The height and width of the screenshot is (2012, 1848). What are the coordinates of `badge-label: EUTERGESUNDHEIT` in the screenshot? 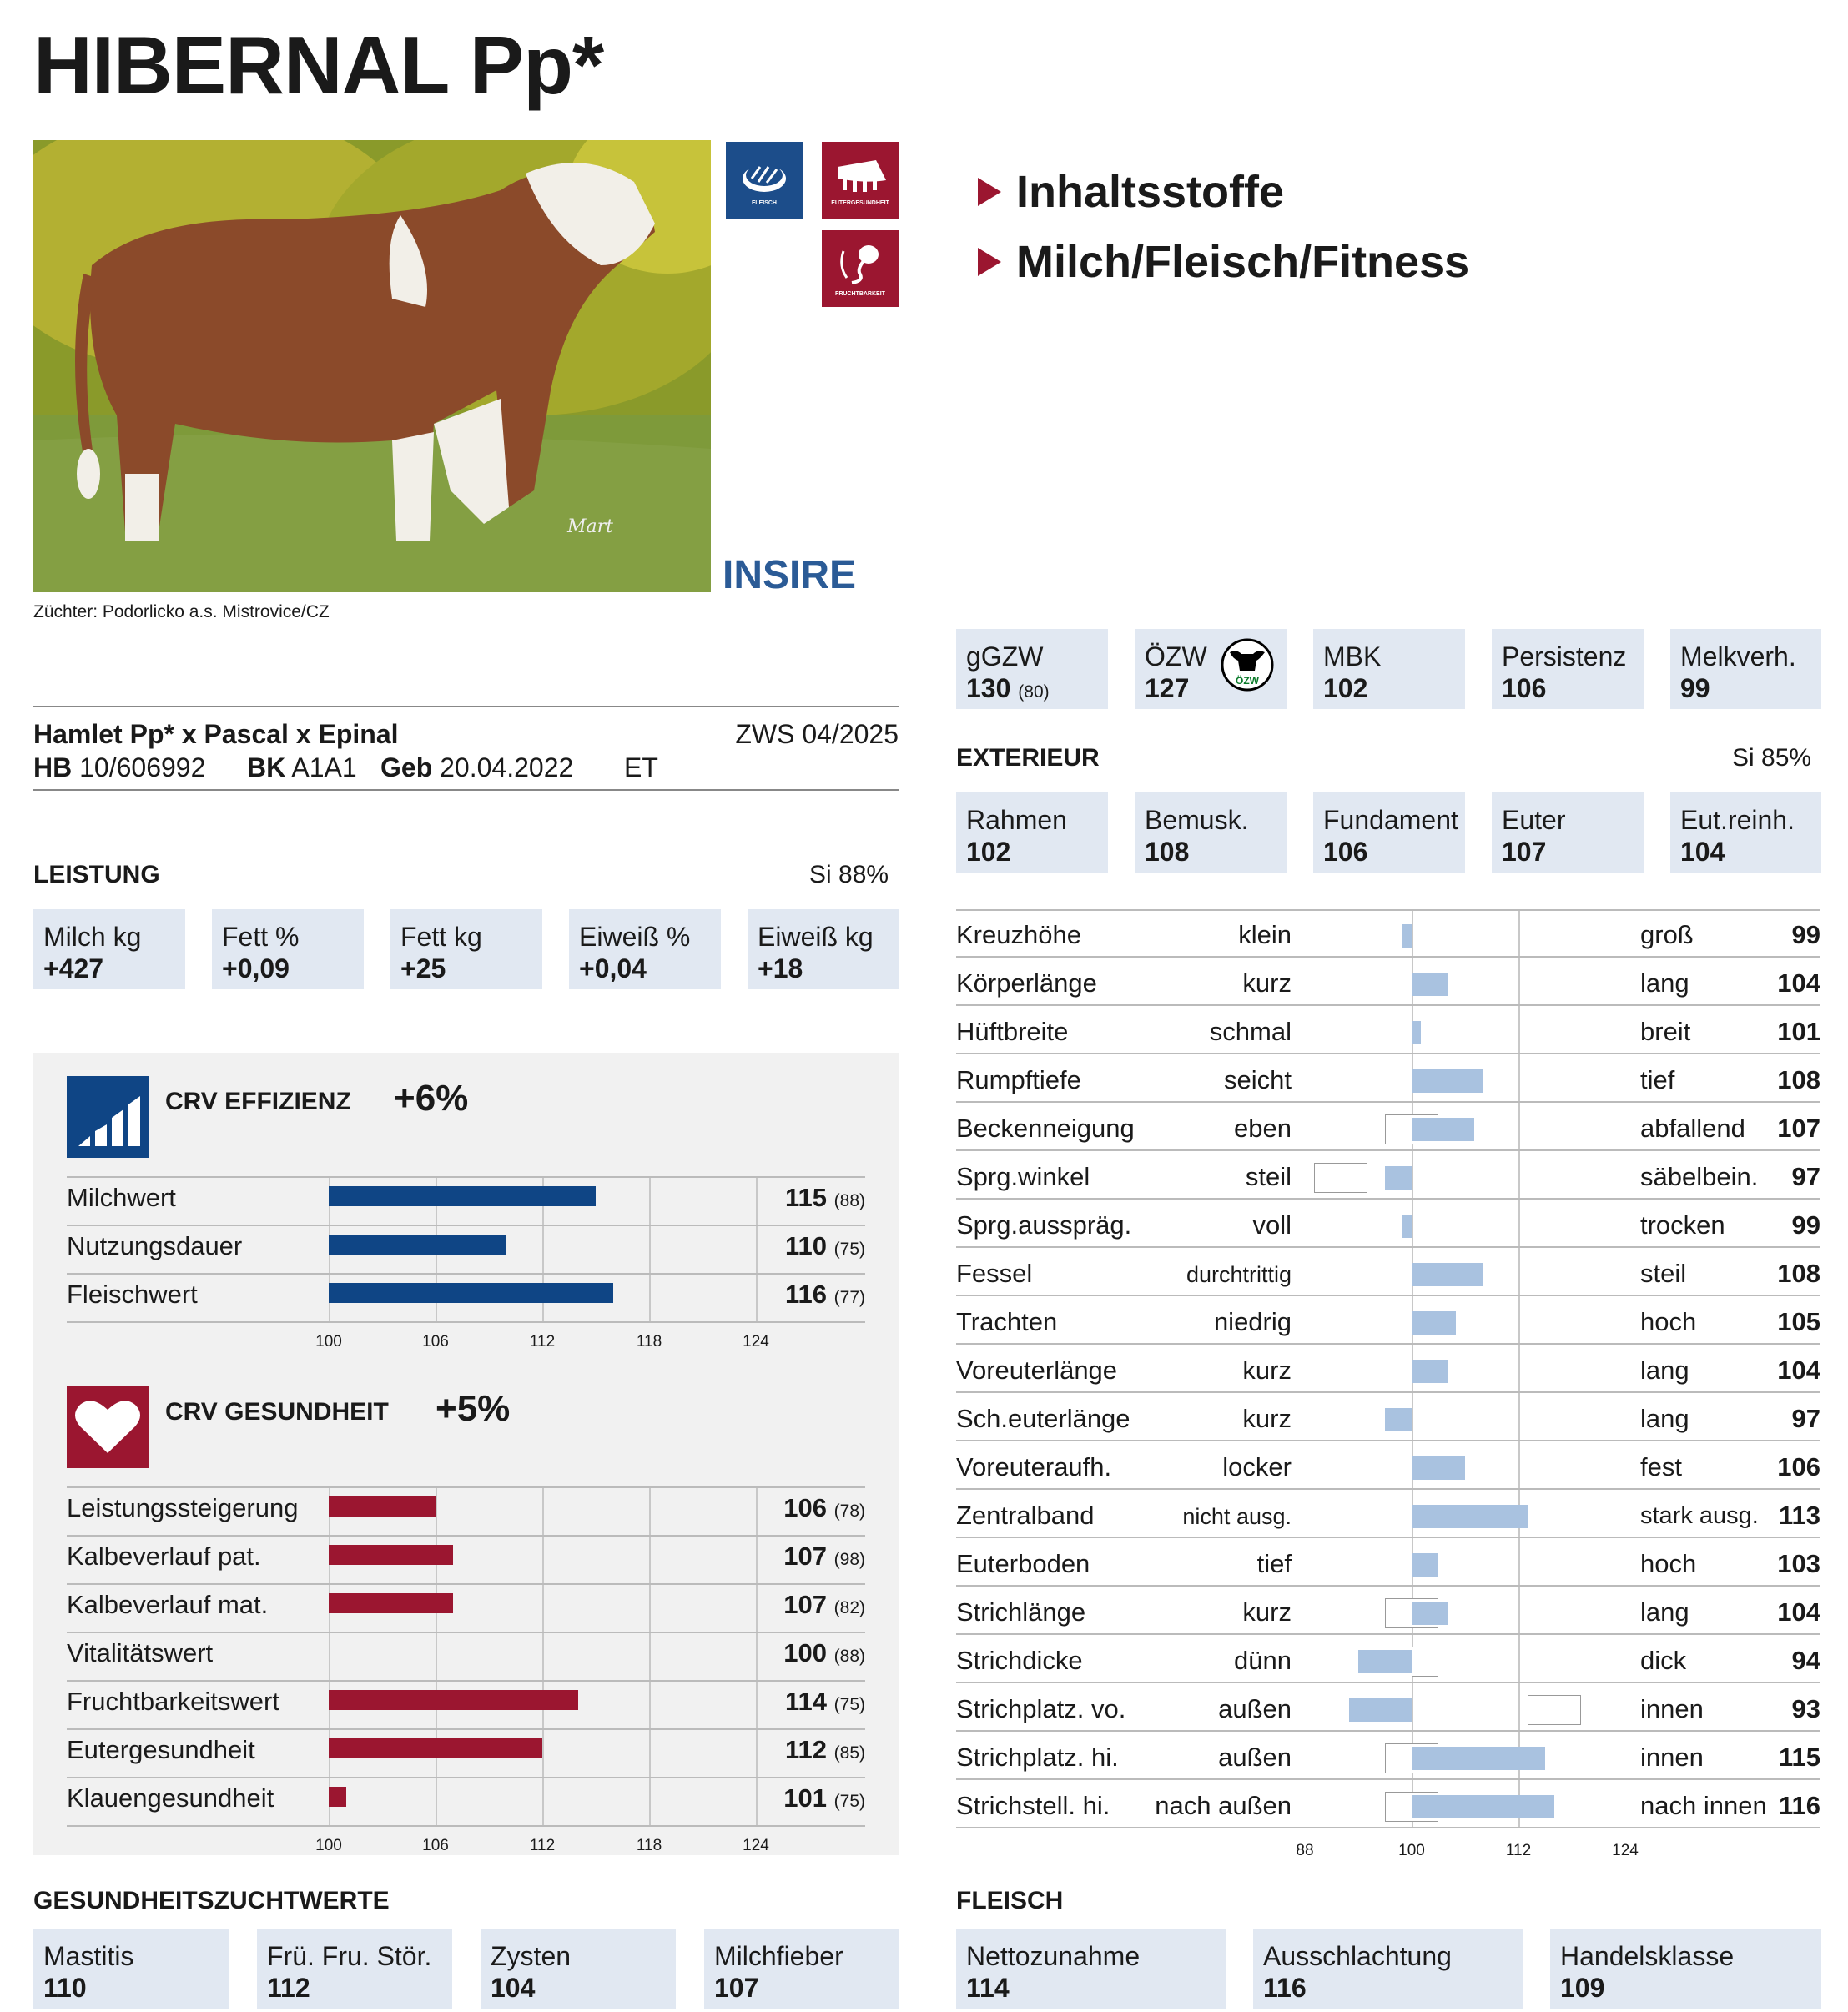 It's located at (860, 202).